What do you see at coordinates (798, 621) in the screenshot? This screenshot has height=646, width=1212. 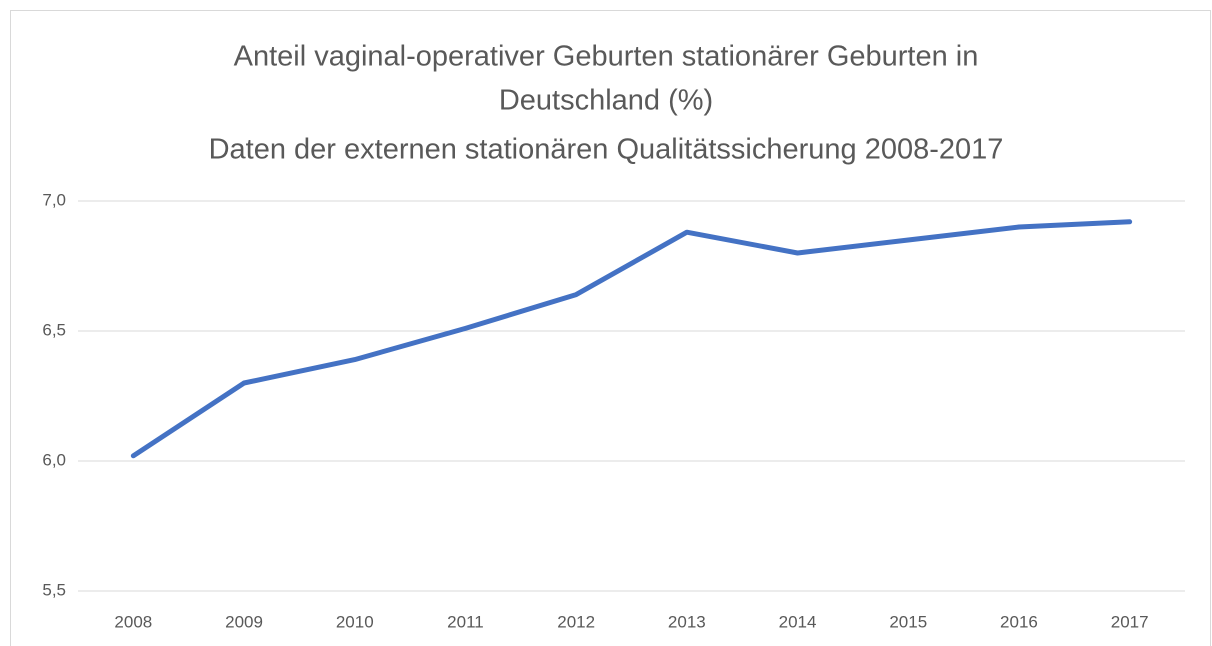 I see `x-tick-label: 2014` at bounding box center [798, 621].